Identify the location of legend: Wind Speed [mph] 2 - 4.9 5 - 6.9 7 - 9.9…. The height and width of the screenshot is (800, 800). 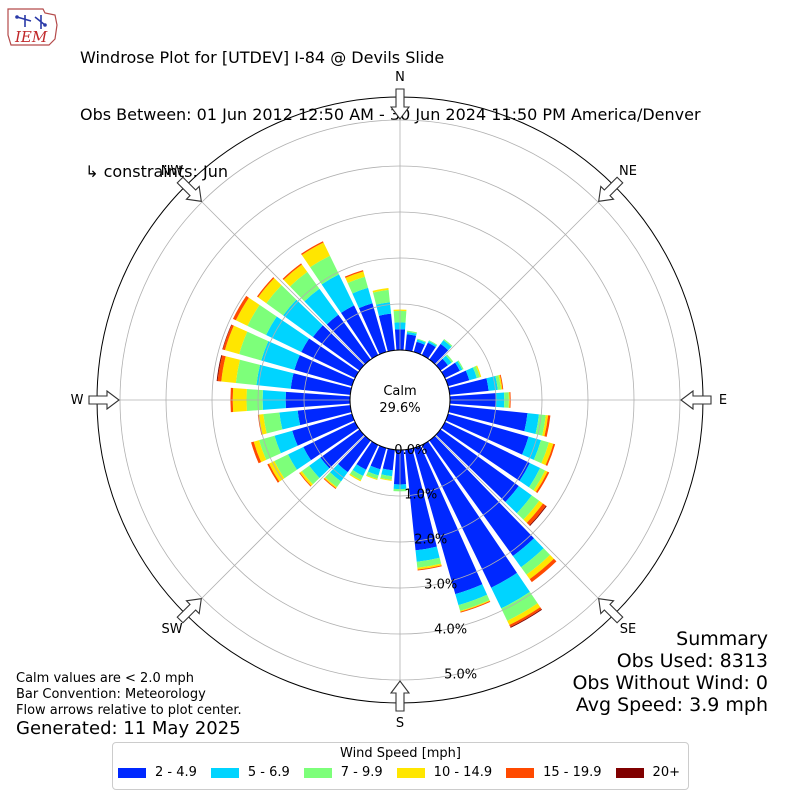
(400, 766).